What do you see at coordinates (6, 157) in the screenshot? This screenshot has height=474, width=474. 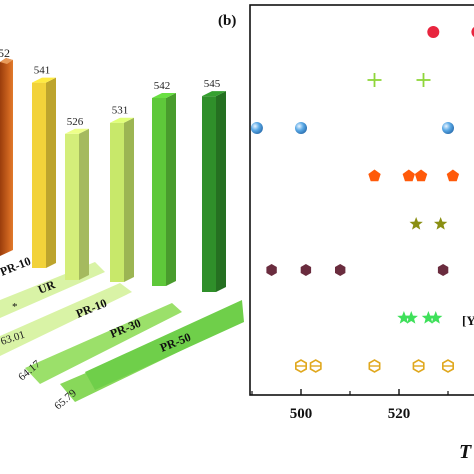 I see `bar-partial-left` at bounding box center [6, 157].